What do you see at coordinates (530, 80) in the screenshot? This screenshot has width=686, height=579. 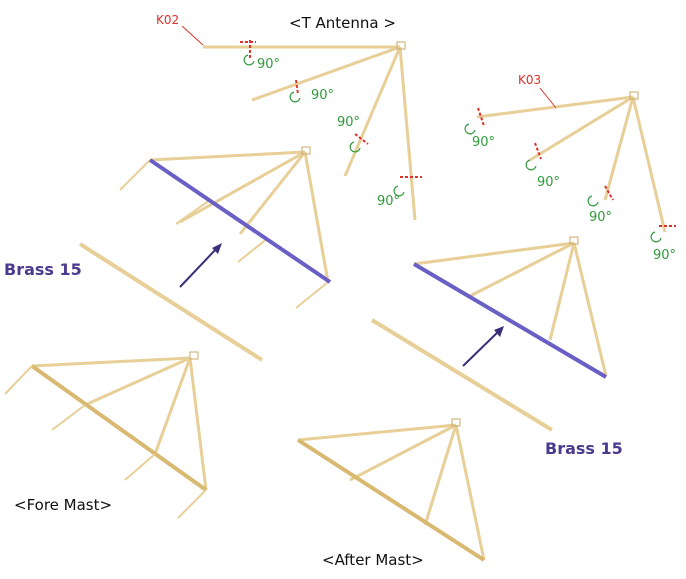 I see `part-label-k03: K03` at bounding box center [530, 80].